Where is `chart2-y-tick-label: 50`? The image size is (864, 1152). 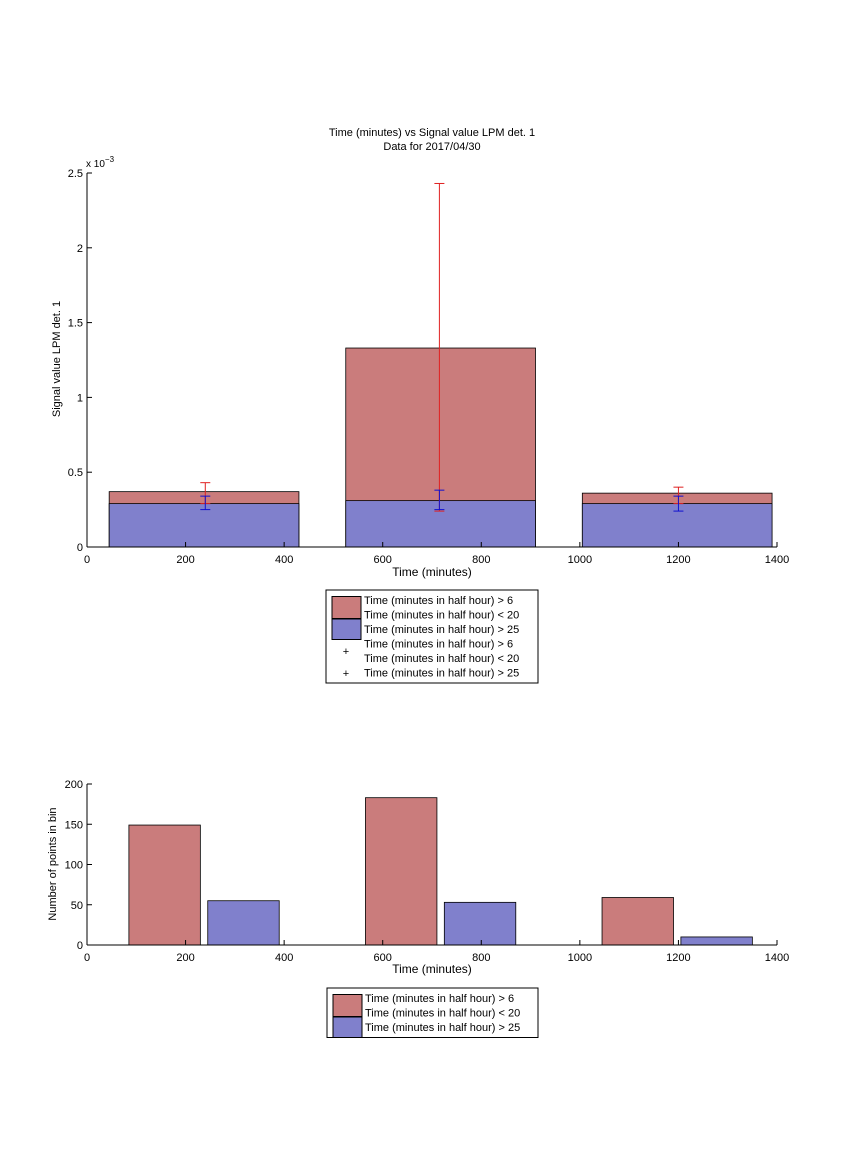
chart2-y-tick-label: 50 is located at coordinates (77, 906).